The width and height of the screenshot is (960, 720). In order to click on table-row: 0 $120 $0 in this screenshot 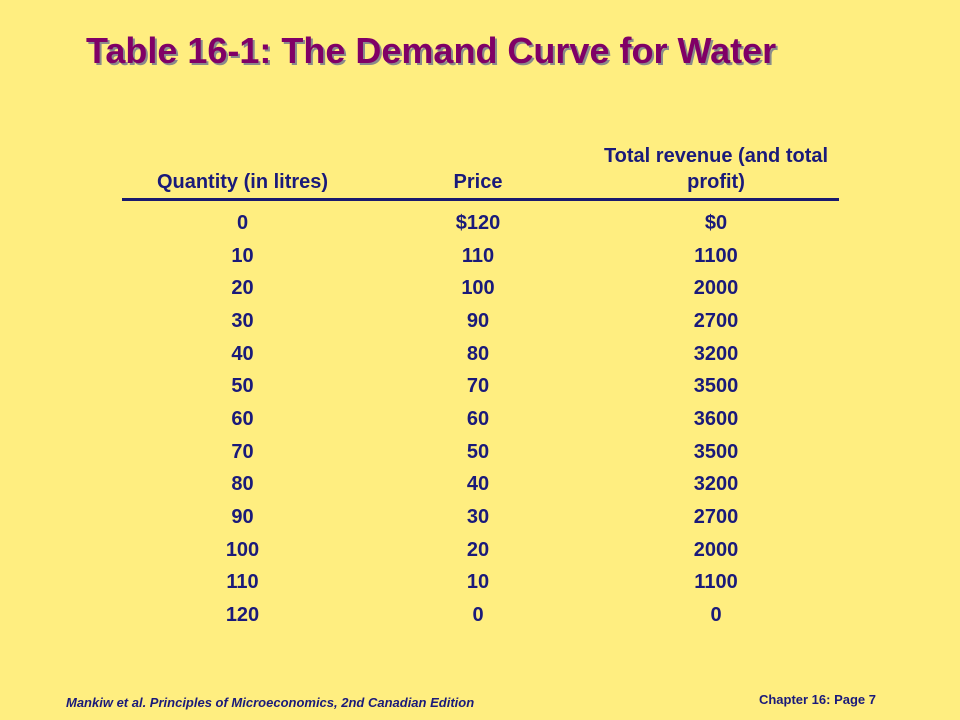, I will do `click(480, 223)`.